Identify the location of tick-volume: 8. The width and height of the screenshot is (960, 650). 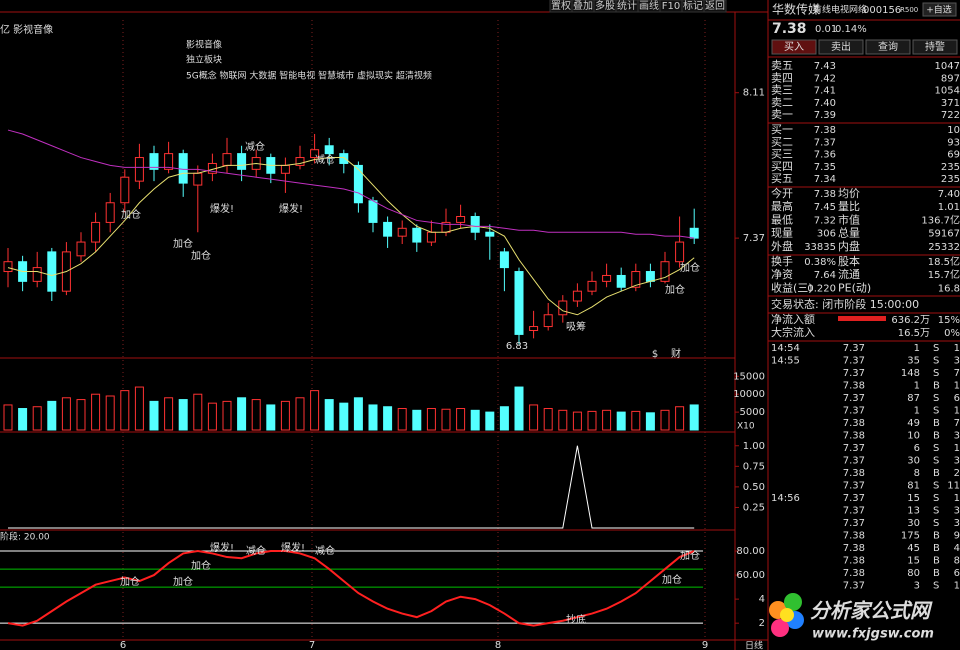
(917, 473).